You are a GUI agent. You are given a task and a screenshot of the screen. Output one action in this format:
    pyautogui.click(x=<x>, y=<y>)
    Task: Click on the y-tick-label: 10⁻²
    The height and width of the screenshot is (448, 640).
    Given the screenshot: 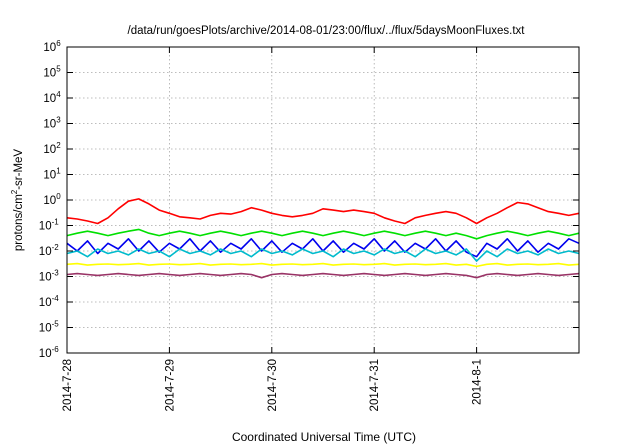 What is the action you would take?
    pyautogui.click(x=49, y=250)
    